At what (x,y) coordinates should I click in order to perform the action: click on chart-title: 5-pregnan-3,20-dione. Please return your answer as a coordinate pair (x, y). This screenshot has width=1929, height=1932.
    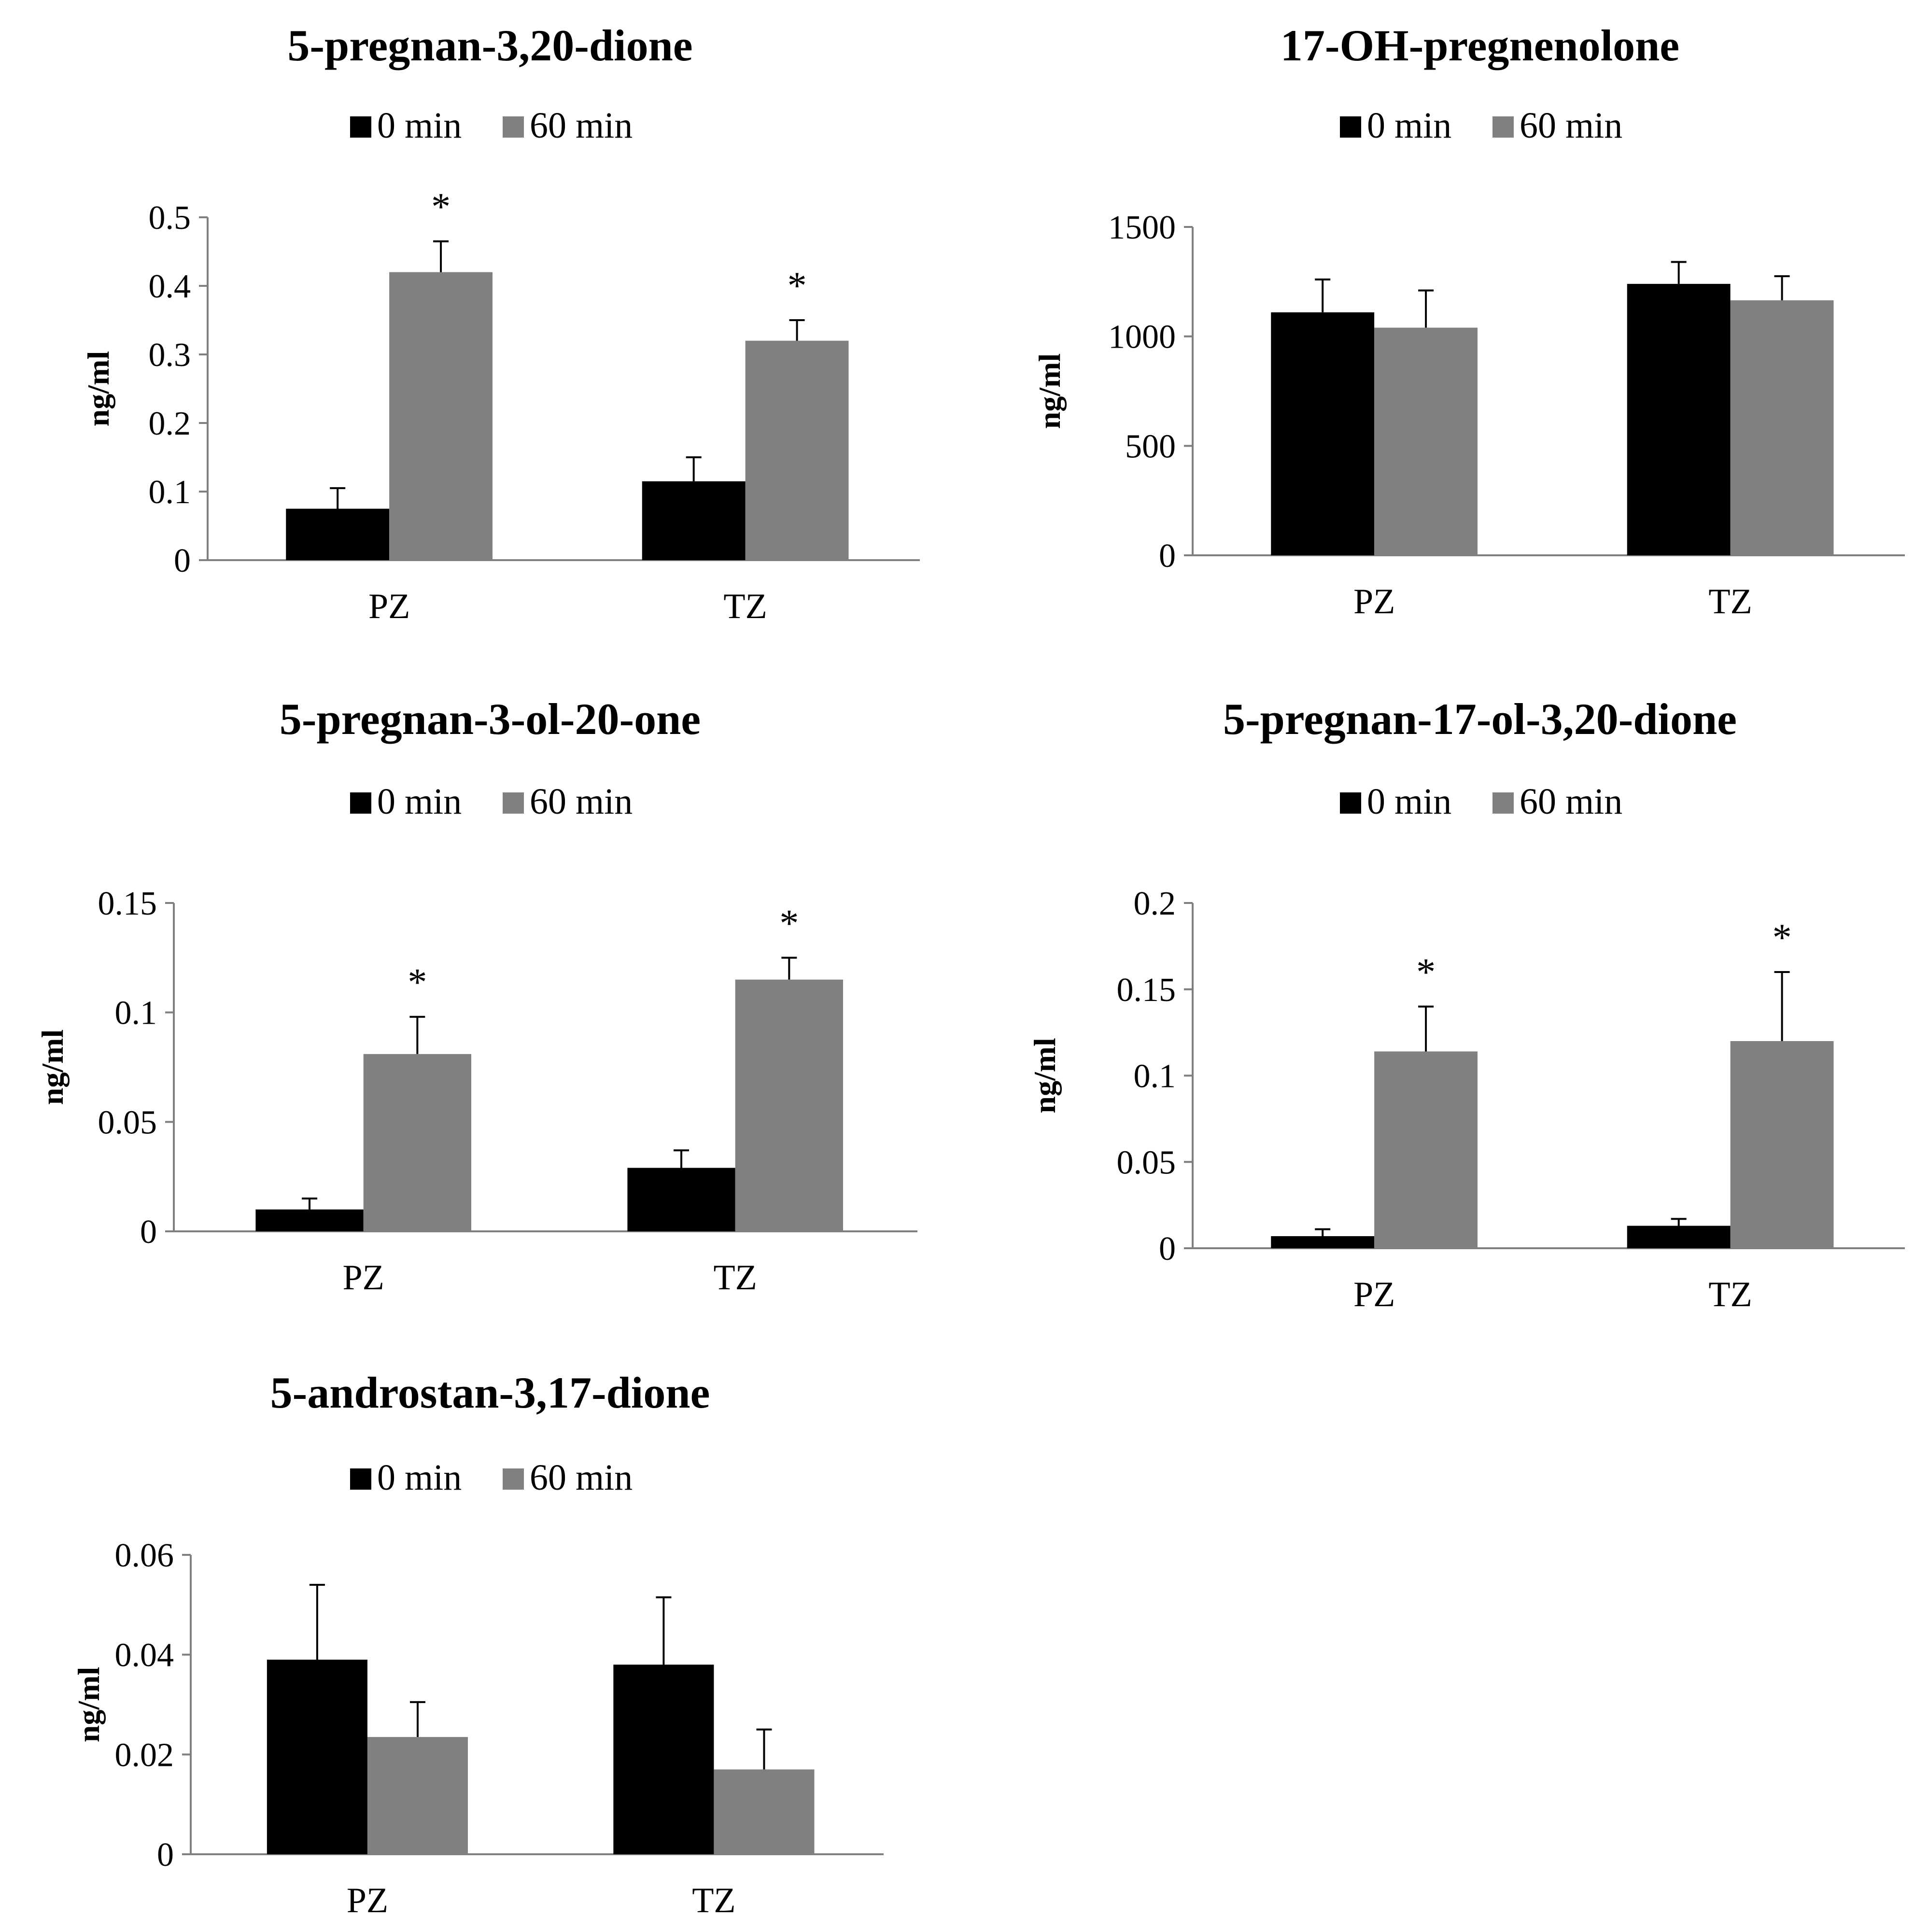
    Looking at the image, I should click on (489, 45).